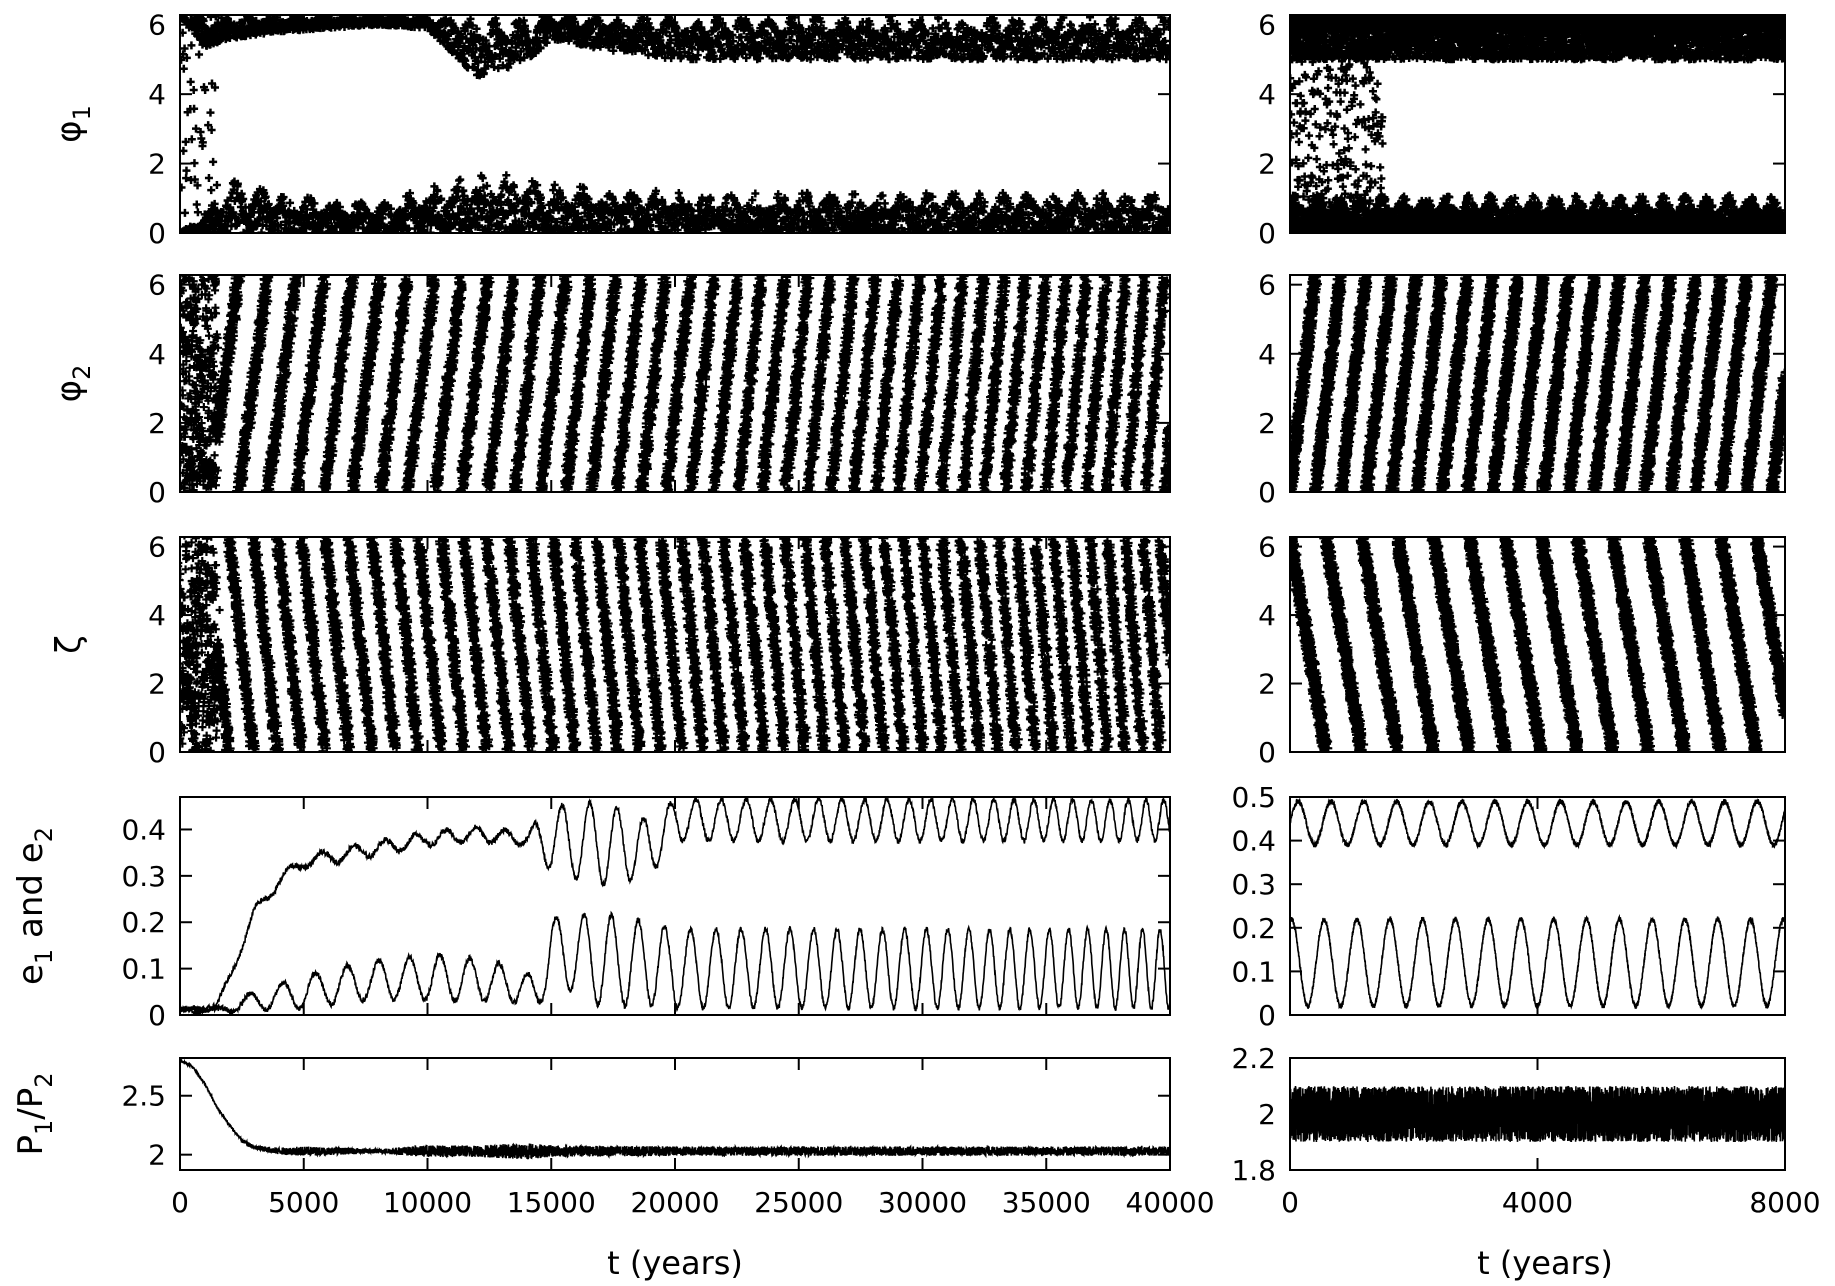  I want to click on series-phi1-left, so click(675, 124).